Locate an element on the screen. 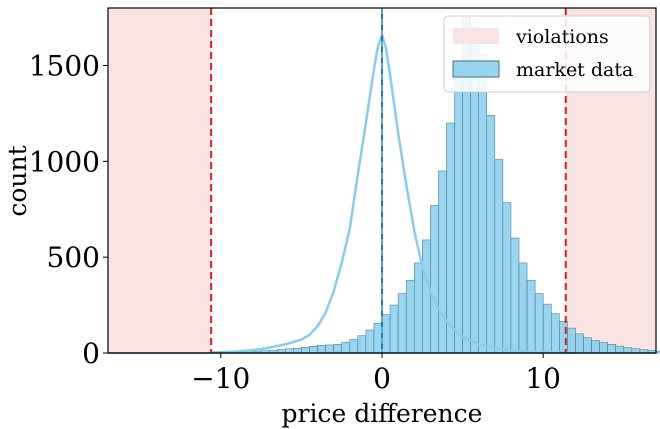  y-tick-label: 1000 is located at coordinates (64, 161).